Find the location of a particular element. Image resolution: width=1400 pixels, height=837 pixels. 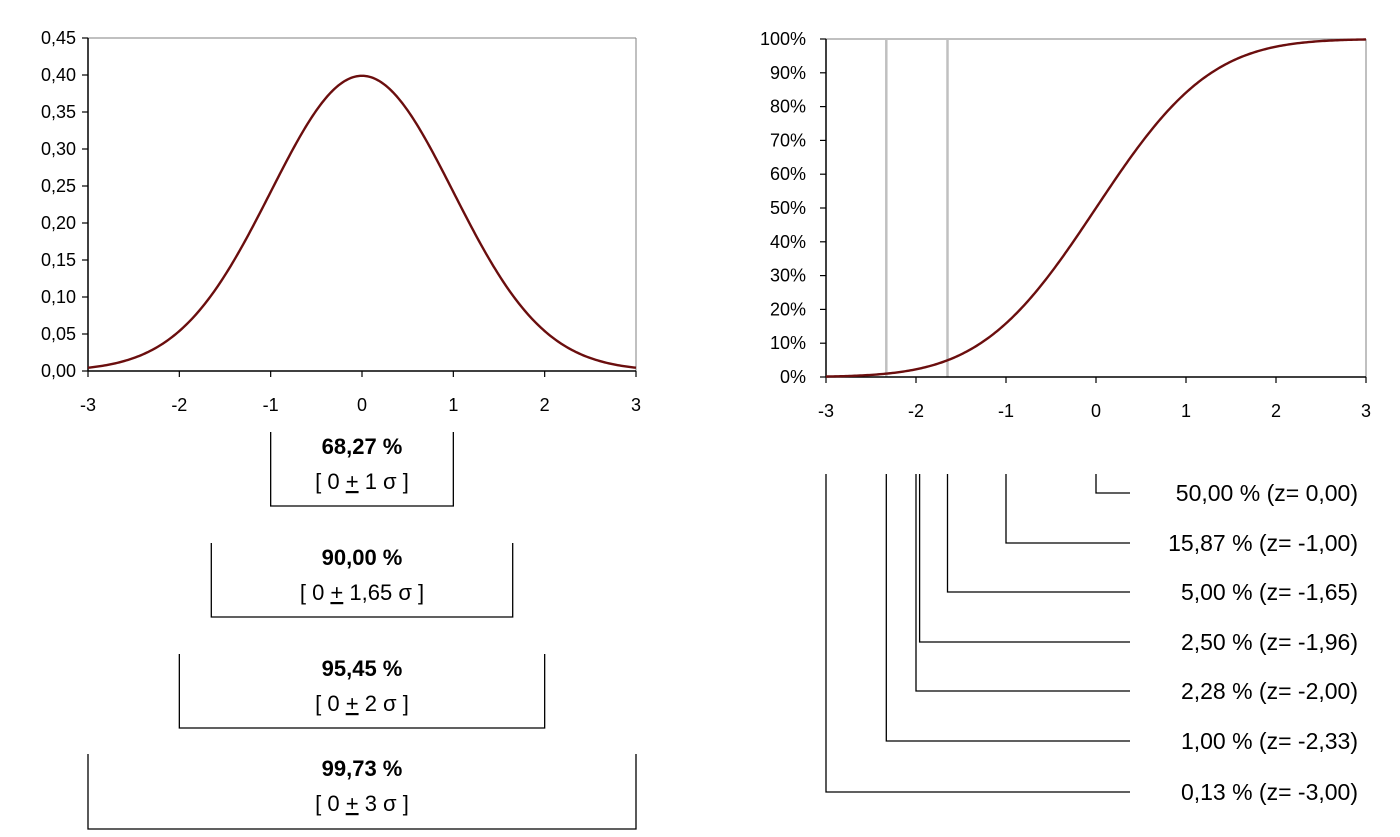

quantile-label: 2,28 % (z= -2,00) is located at coordinates (1269, 691).